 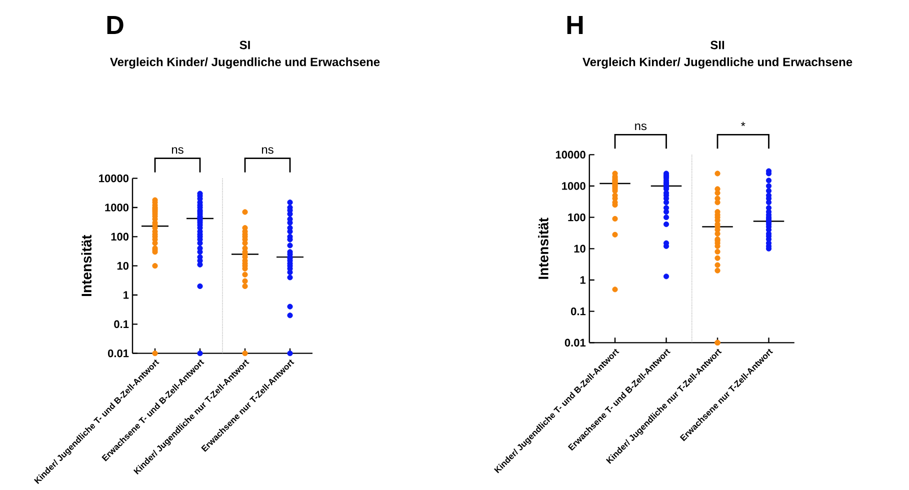 I want to click on chart-title: SII, so click(x=717, y=45).